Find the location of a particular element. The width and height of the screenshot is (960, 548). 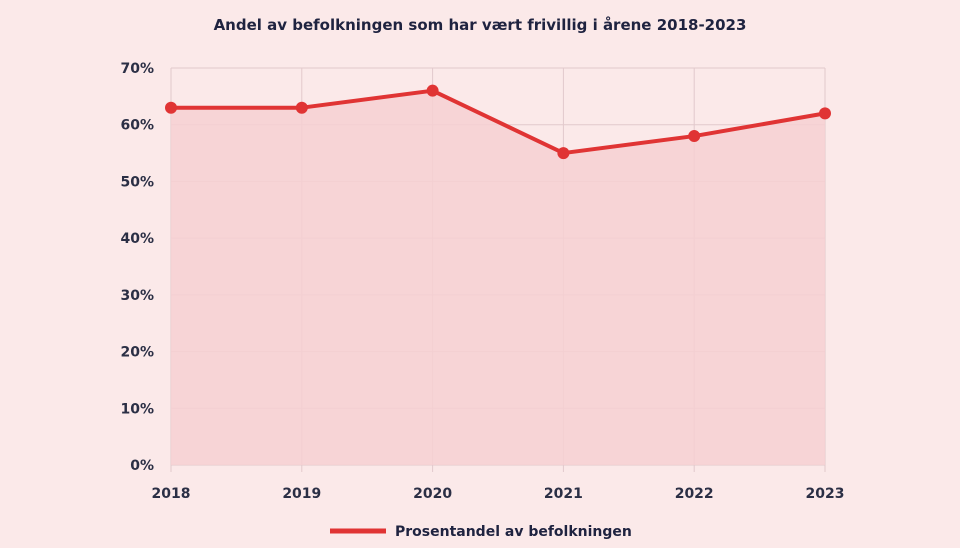

legend-label: Prosentandel av befolkningen is located at coordinates (513, 532).